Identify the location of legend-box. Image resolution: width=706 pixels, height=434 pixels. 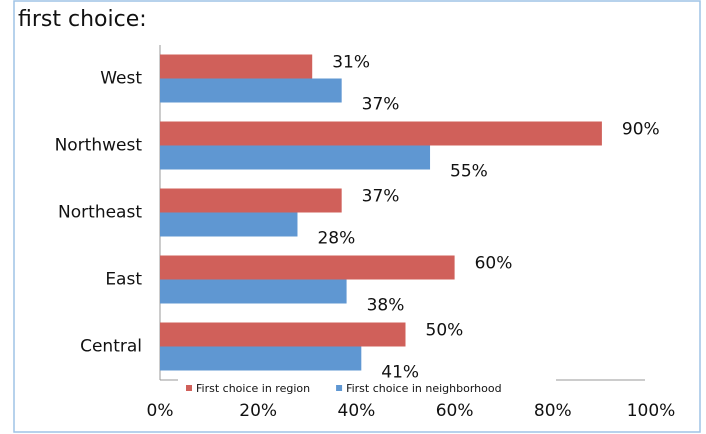
(367, 388).